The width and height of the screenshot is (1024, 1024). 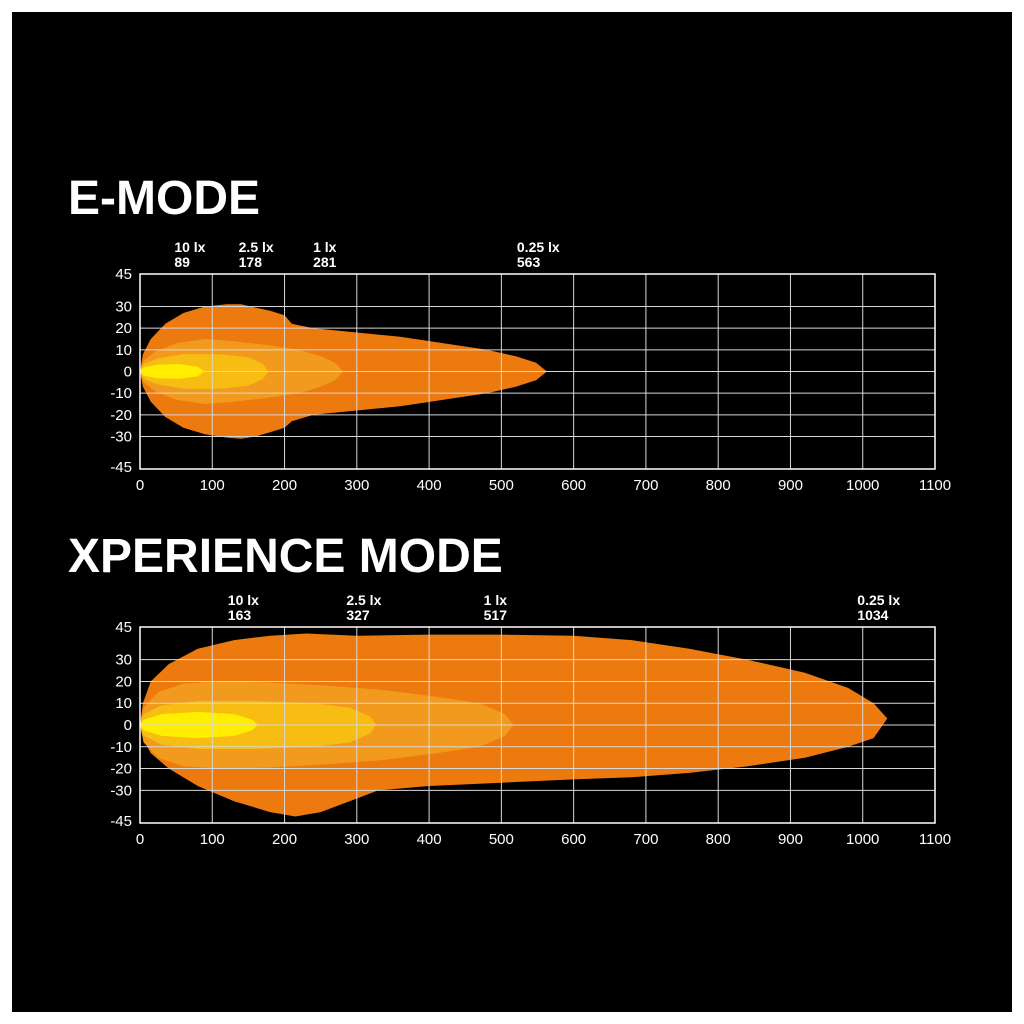 What do you see at coordinates (537, 371) in the screenshot?
I see `plot-border` at bounding box center [537, 371].